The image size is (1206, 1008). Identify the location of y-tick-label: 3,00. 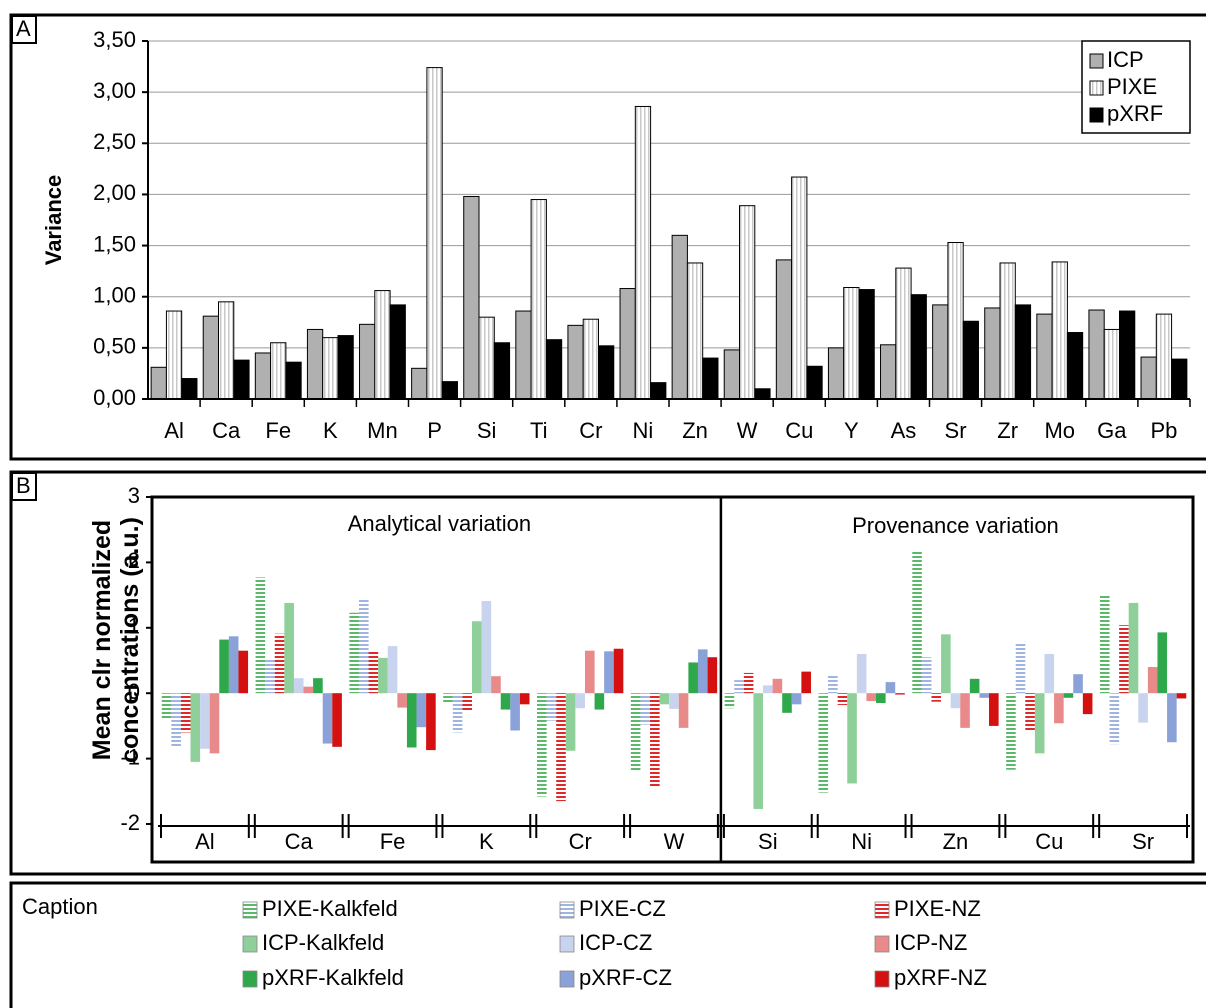
(114, 90).